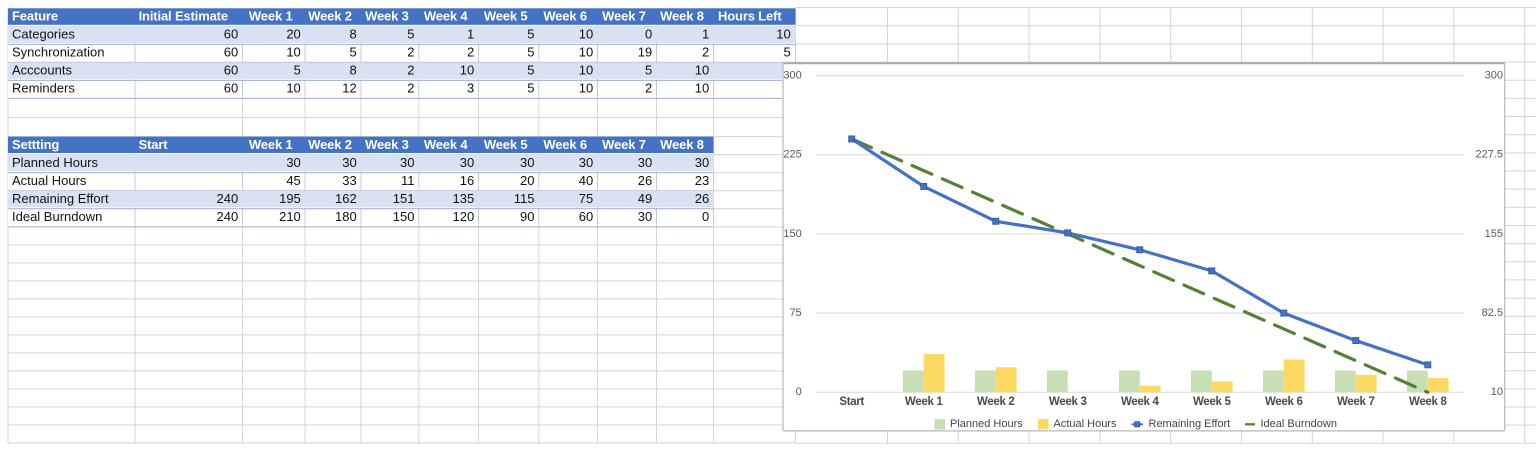 This screenshot has width=1536, height=450. Describe the element at coordinates (43, 34) in the screenshot. I see `svg-text: Categories` at that location.